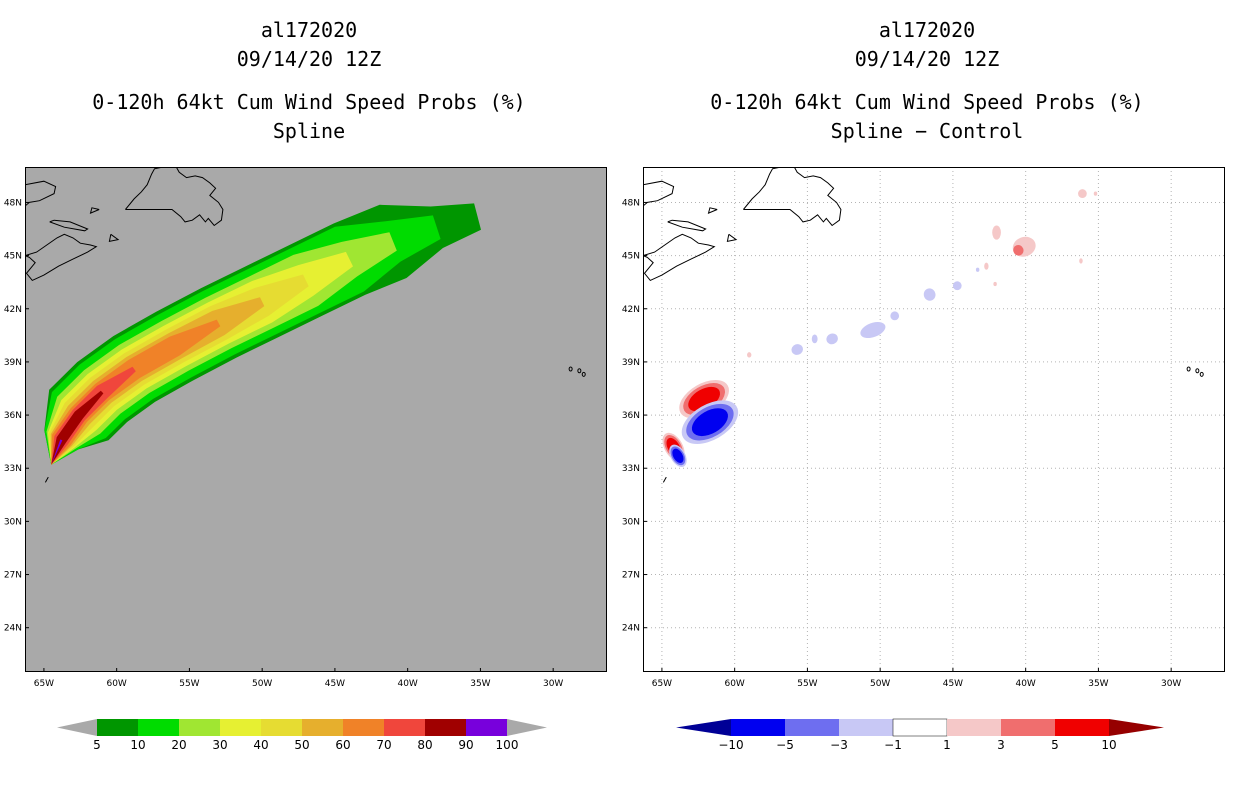  I want to click on colorbar-label-3: 30, so click(219, 745).